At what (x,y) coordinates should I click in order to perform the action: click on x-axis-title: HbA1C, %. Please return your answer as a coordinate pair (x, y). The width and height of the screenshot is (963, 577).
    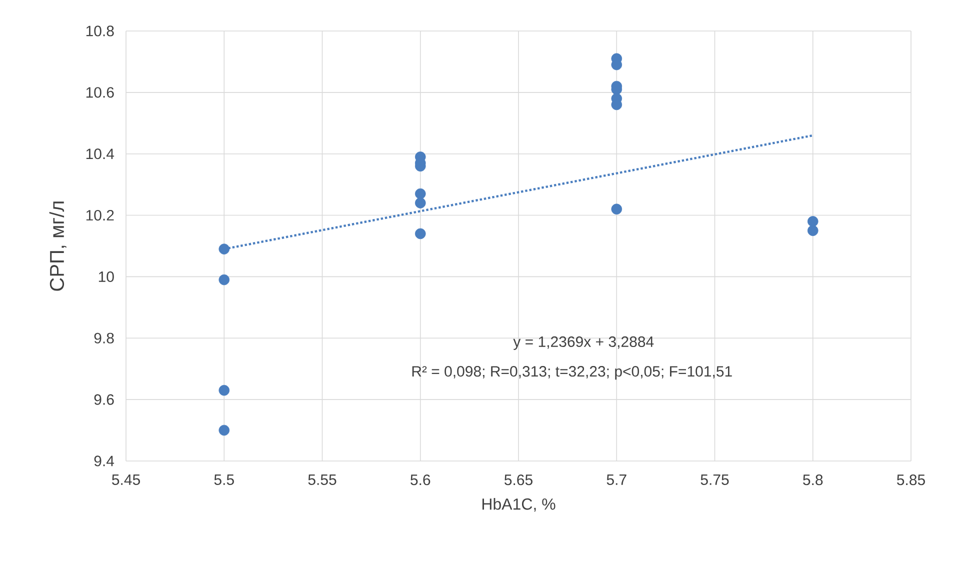
    Looking at the image, I should click on (519, 505).